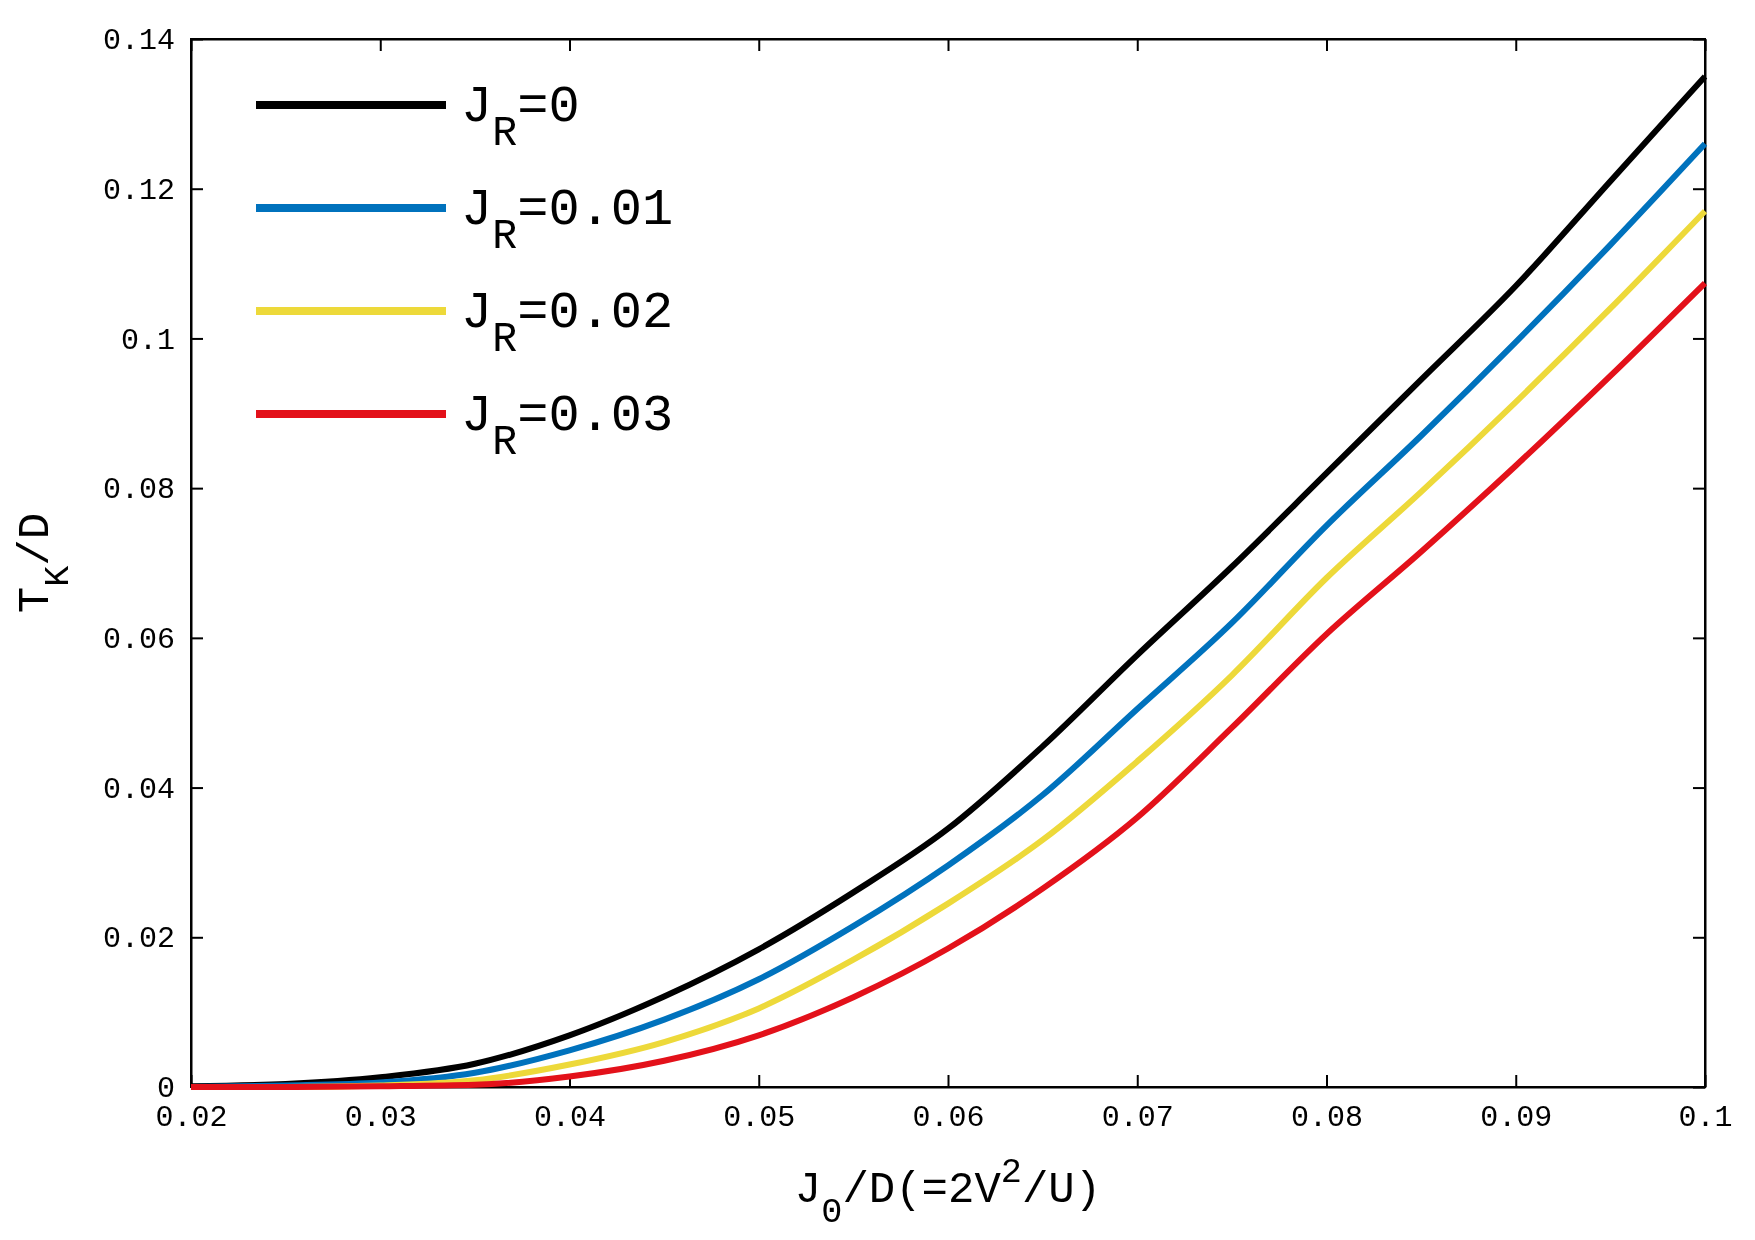  I want to click on y-tick-label: 0.04, so click(138, 789).